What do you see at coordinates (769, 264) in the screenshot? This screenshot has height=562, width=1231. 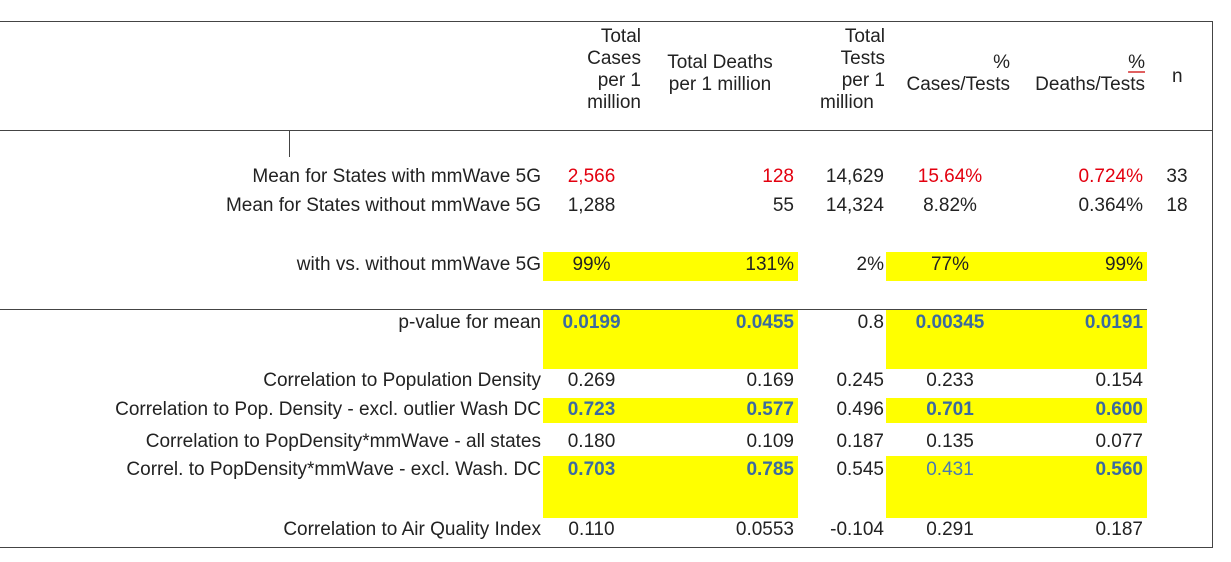 I see `row-2-deaths-cell: 131%` at bounding box center [769, 264].